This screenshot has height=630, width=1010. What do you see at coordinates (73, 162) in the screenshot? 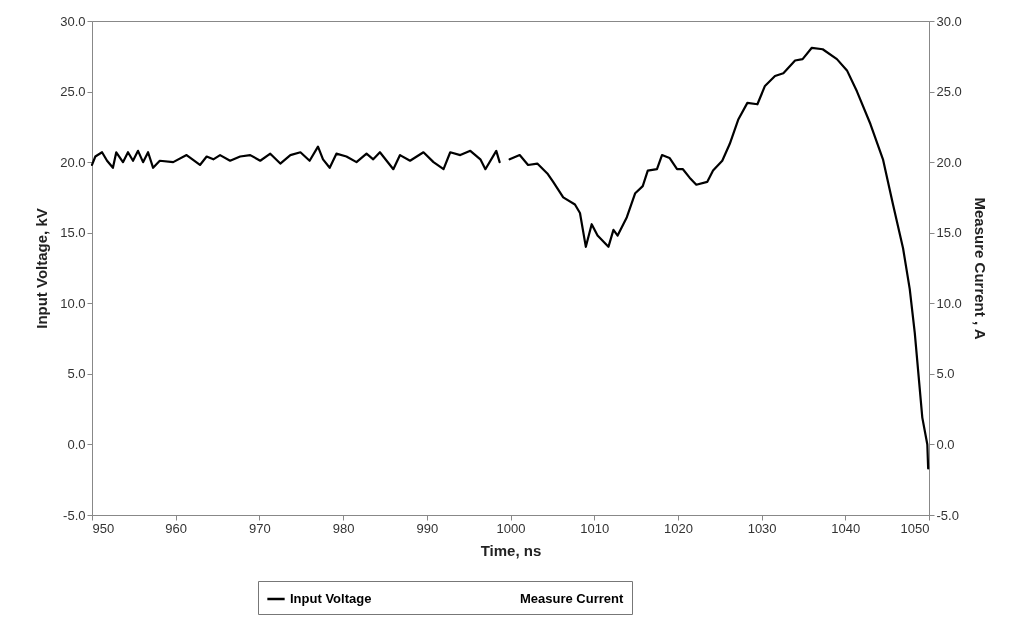
I see `y-tick-label: 20.0` at bounding box center [73, 162].